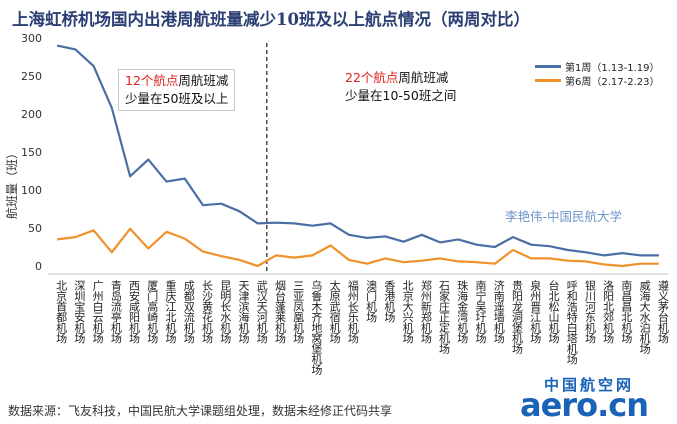  What do you see at coordinates (203, 80) in the screenshot?
I see `annotation-left-line1: 周航班减` at bounding box center [203, 80].